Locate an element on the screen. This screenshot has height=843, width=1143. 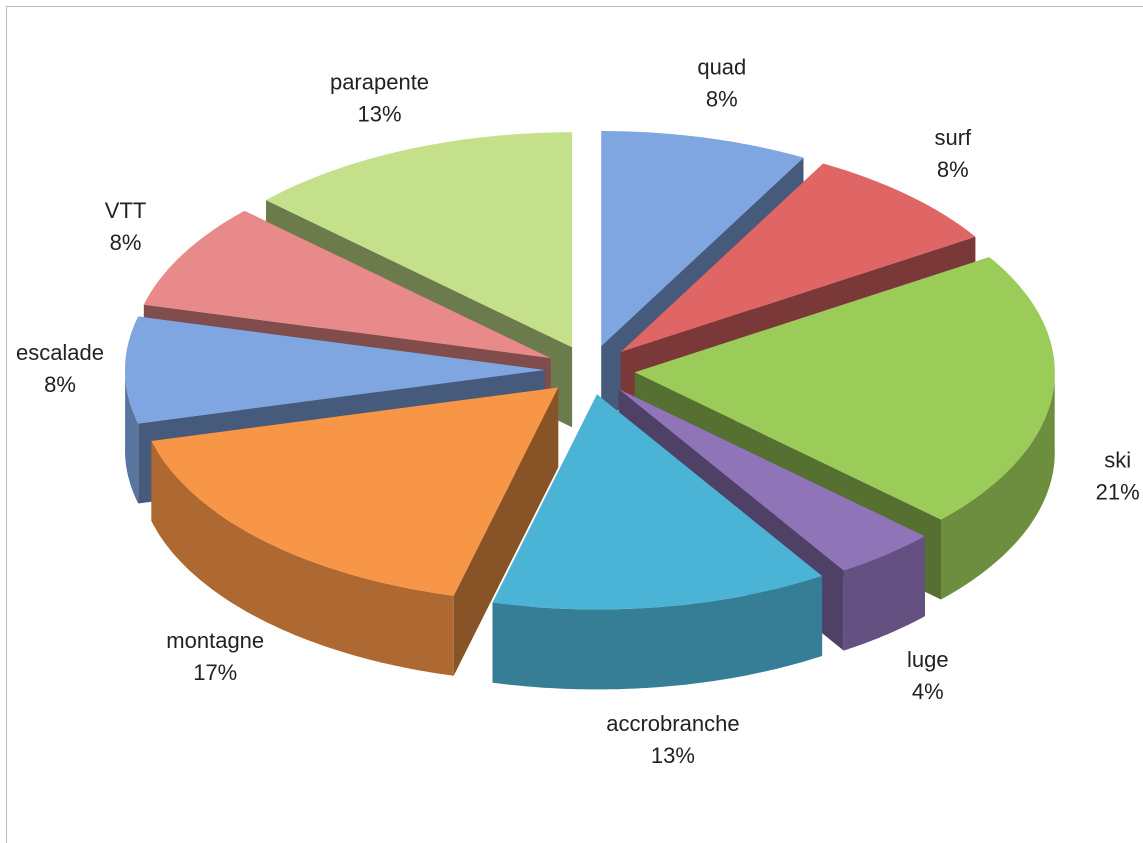
category-label: parapente is located at coordinates (379, 81).